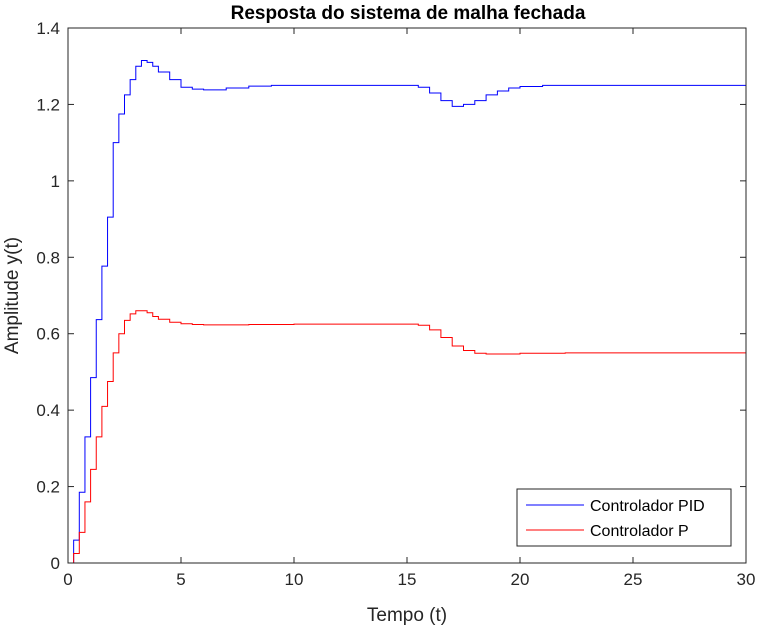 The width and height of the screenshot is (760, 630). I want to click on legend: Controlador PID Controlador P, so click(624, 517).